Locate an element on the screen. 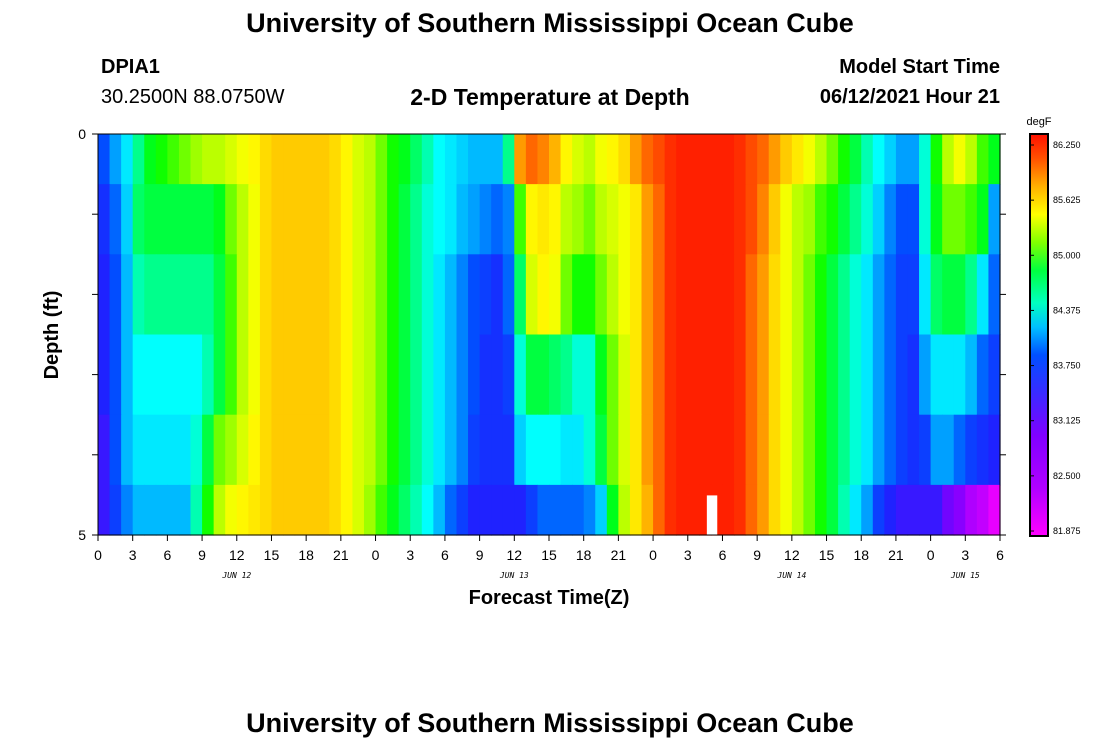  x-tick-label: 18 is located at coordinates (306, 555).